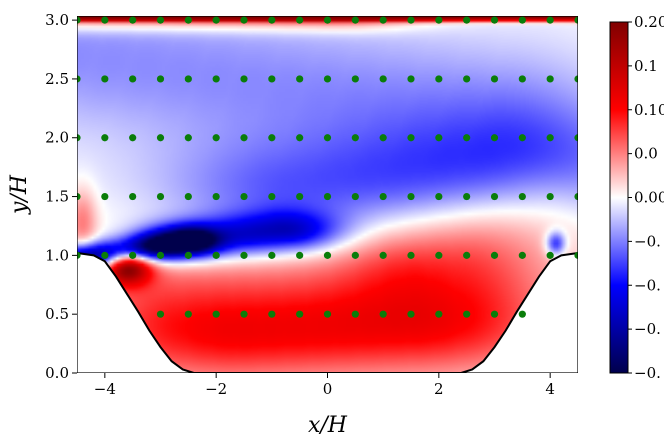 The image size is (664, 442). I want to click on y-tick-label: 1.0, so click(57, 255).